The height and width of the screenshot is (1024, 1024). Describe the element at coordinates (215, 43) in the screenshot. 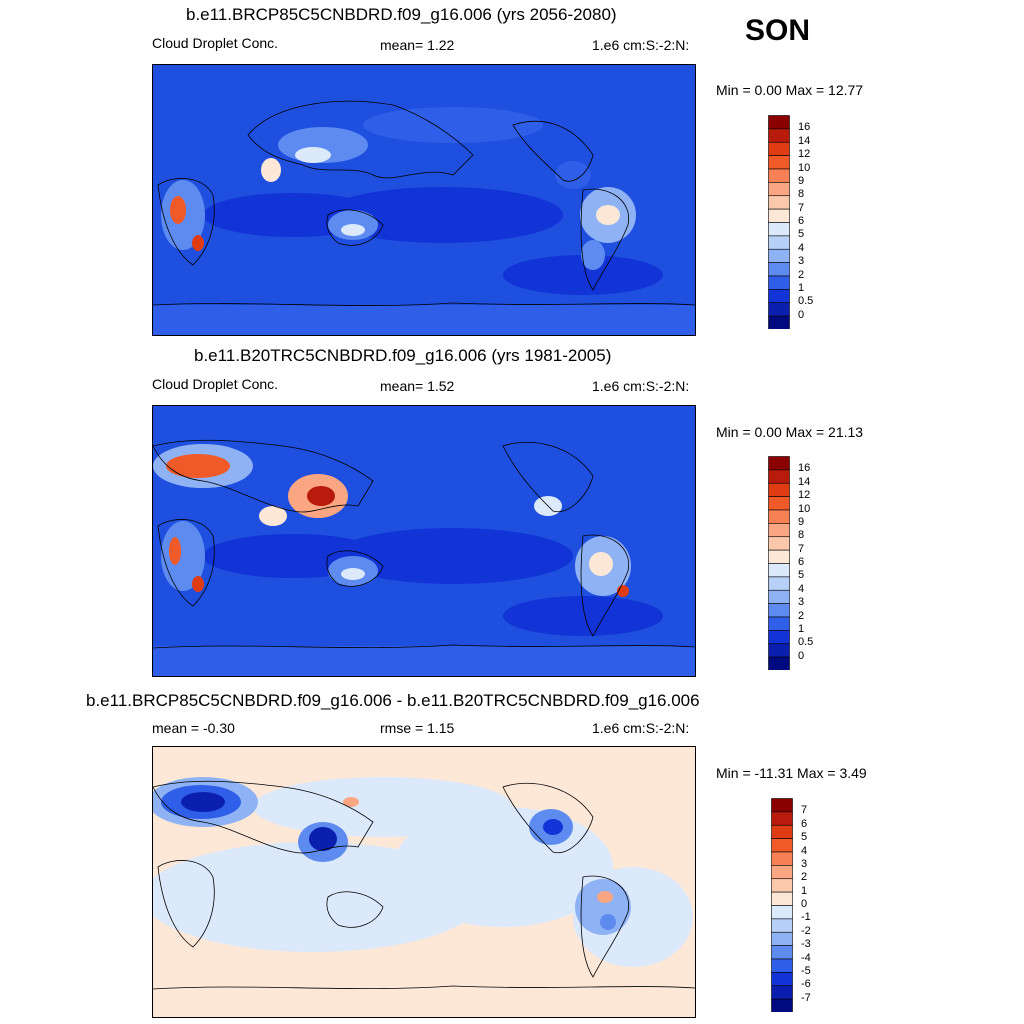

I see `panel-1-variable-label: Cloud Droplet Conc.` at that location.